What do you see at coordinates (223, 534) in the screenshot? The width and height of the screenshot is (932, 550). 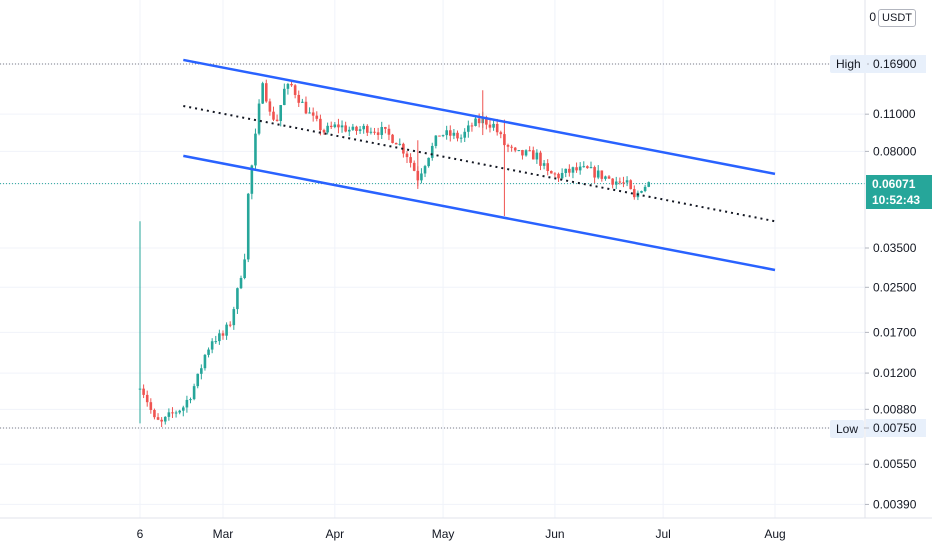 I see `time-tick-label: Mar` at bounding box center [223, 534].